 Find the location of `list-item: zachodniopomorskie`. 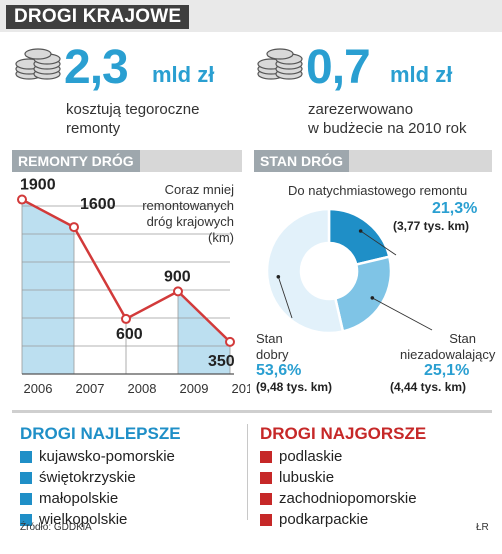

list-item: zachodniopomorskie is located at coordinates (338, 498).